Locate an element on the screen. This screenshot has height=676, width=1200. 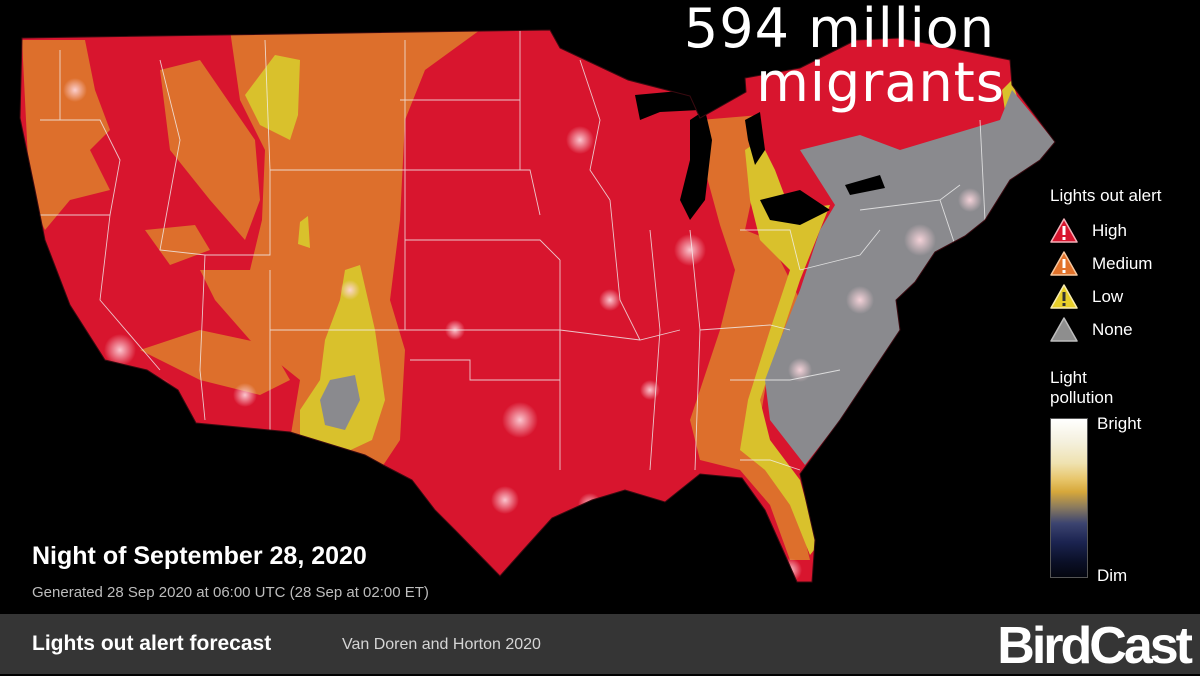
migrant-count-headline: 594 million migrants is located at coordinates (843, 55).